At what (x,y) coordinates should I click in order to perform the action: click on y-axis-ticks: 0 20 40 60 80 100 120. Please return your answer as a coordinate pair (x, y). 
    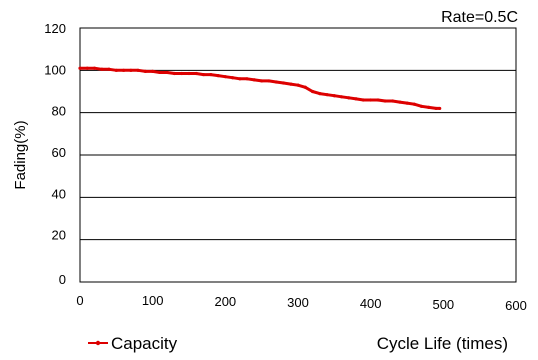
    Looking at the image, I should click on (55, 154).